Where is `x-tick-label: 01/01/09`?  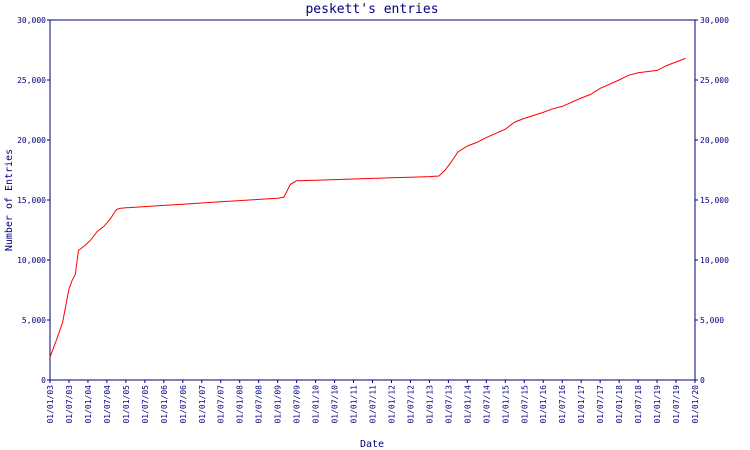 x-tick-label: 01/01/09 is located at coordinates (278, 404).